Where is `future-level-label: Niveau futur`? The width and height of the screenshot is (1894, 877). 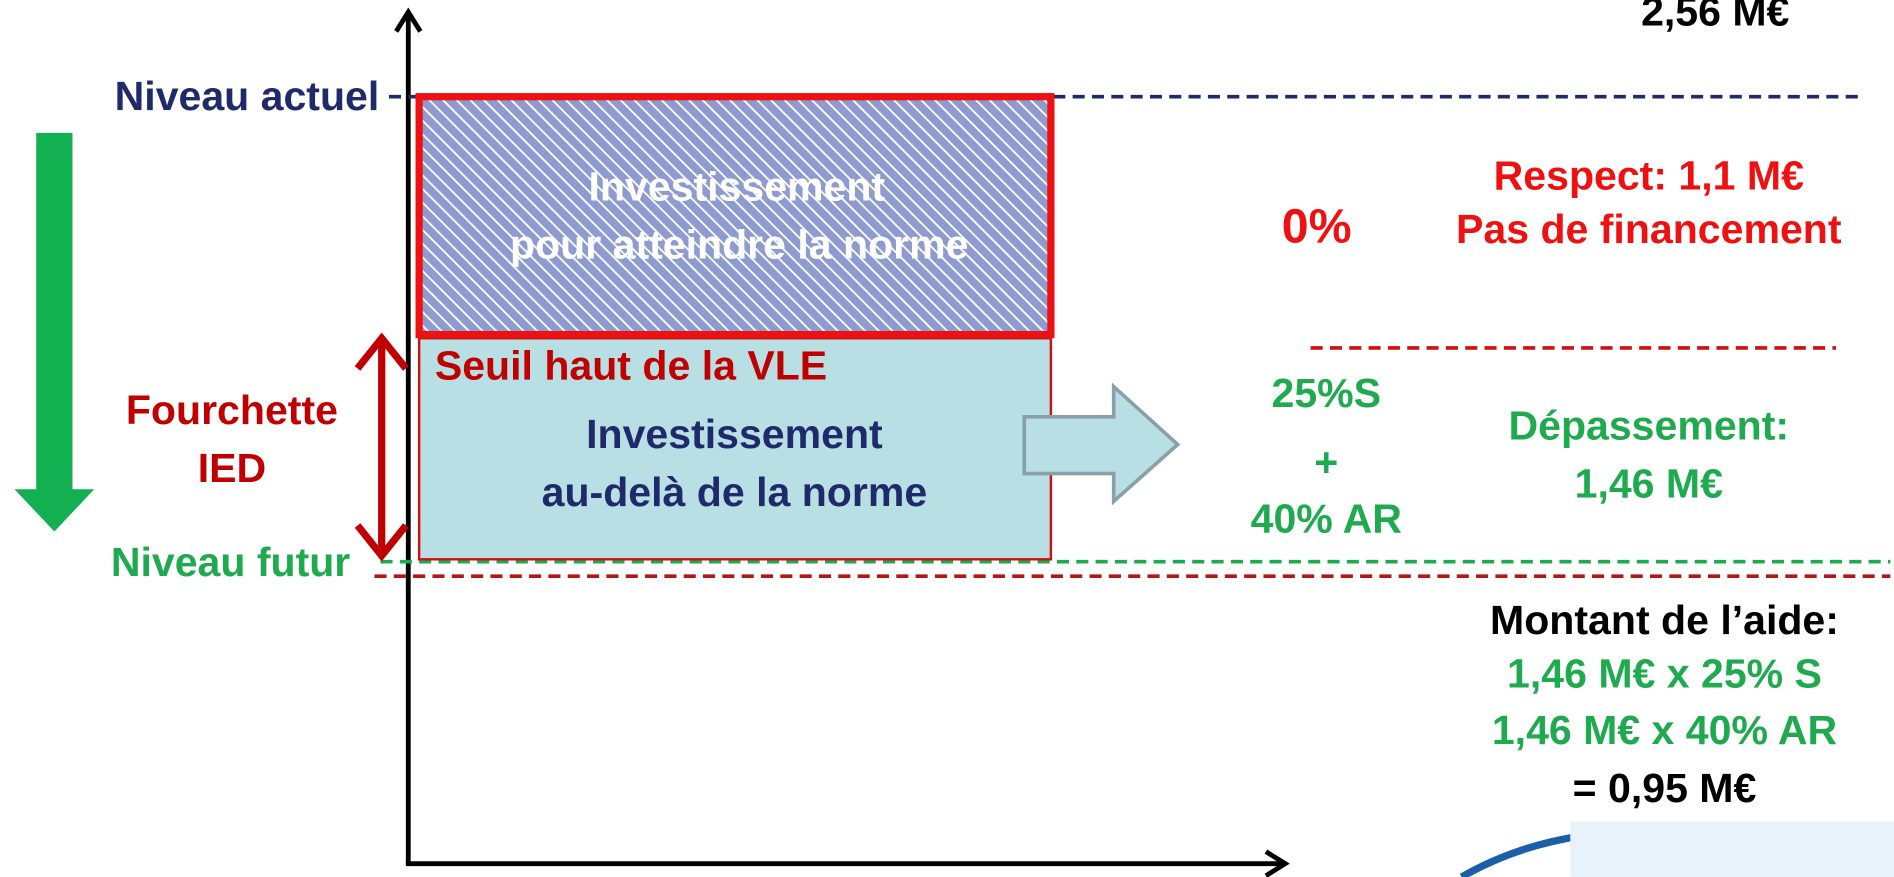 future-level-label: Niveau futur is located at coordinates (230, 562).